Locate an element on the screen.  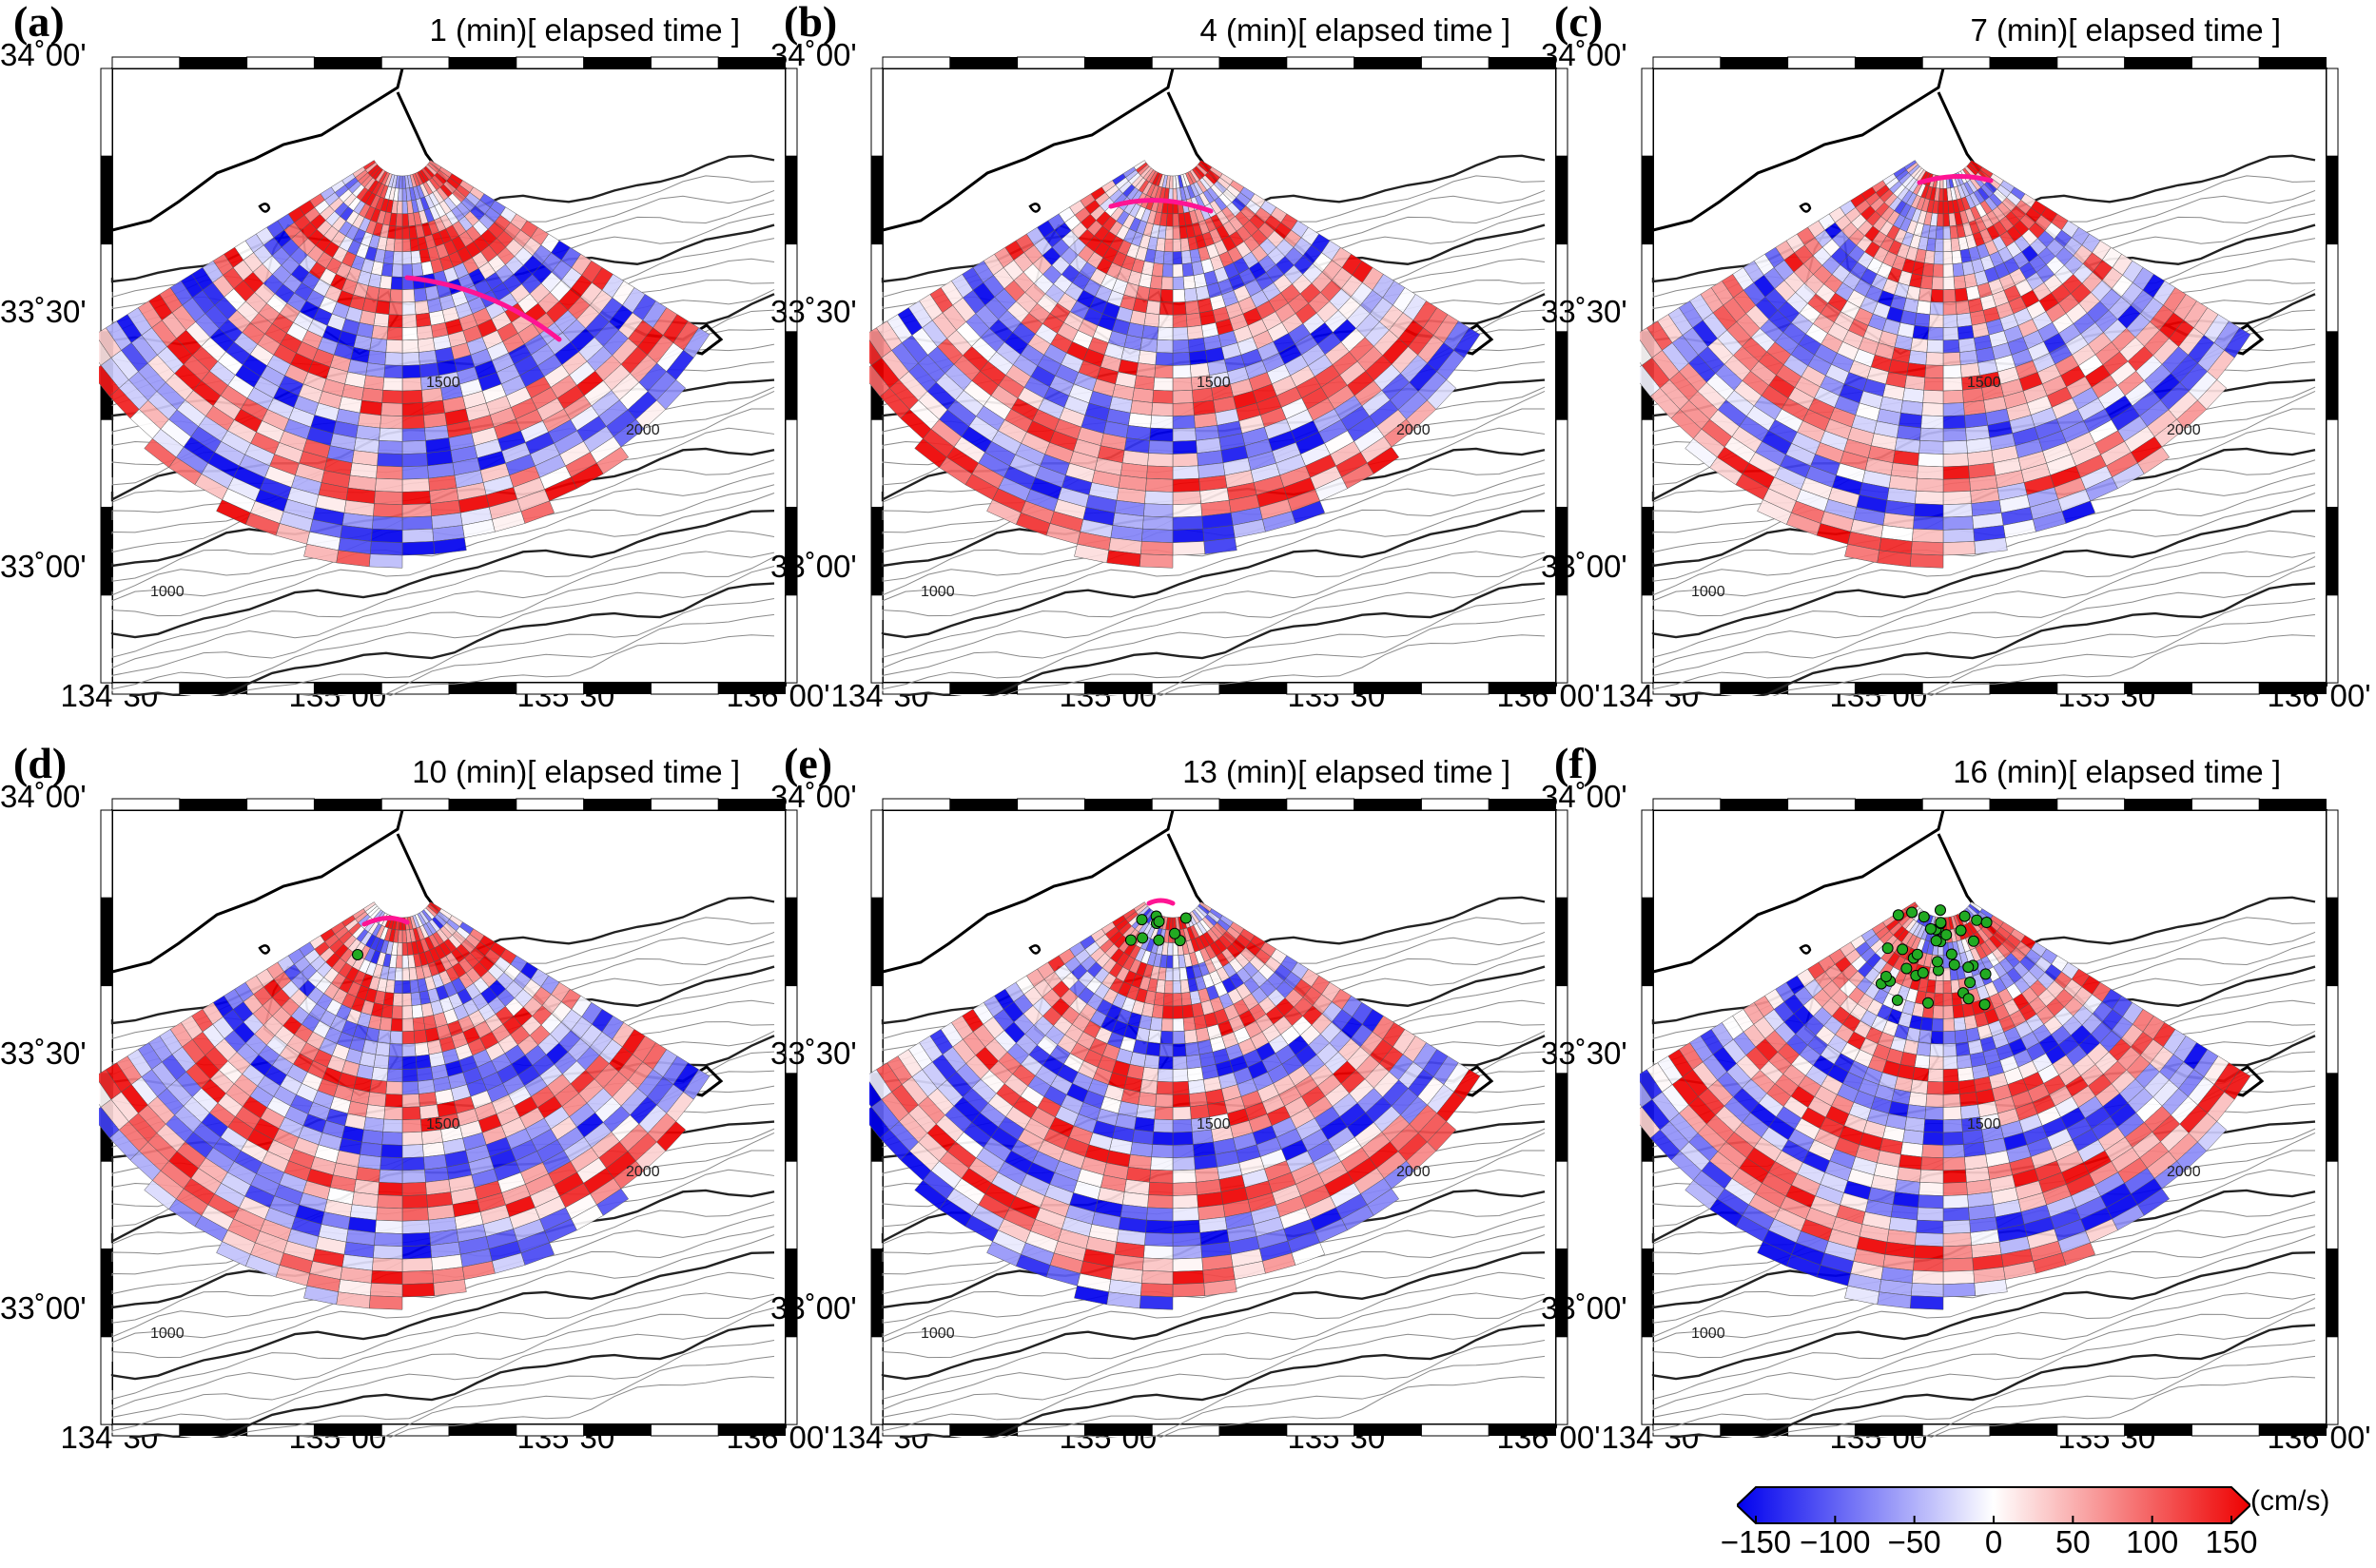
elapsed-time-label: 1 (min)[ elapsed time ] is located at coordinates (584, 30).